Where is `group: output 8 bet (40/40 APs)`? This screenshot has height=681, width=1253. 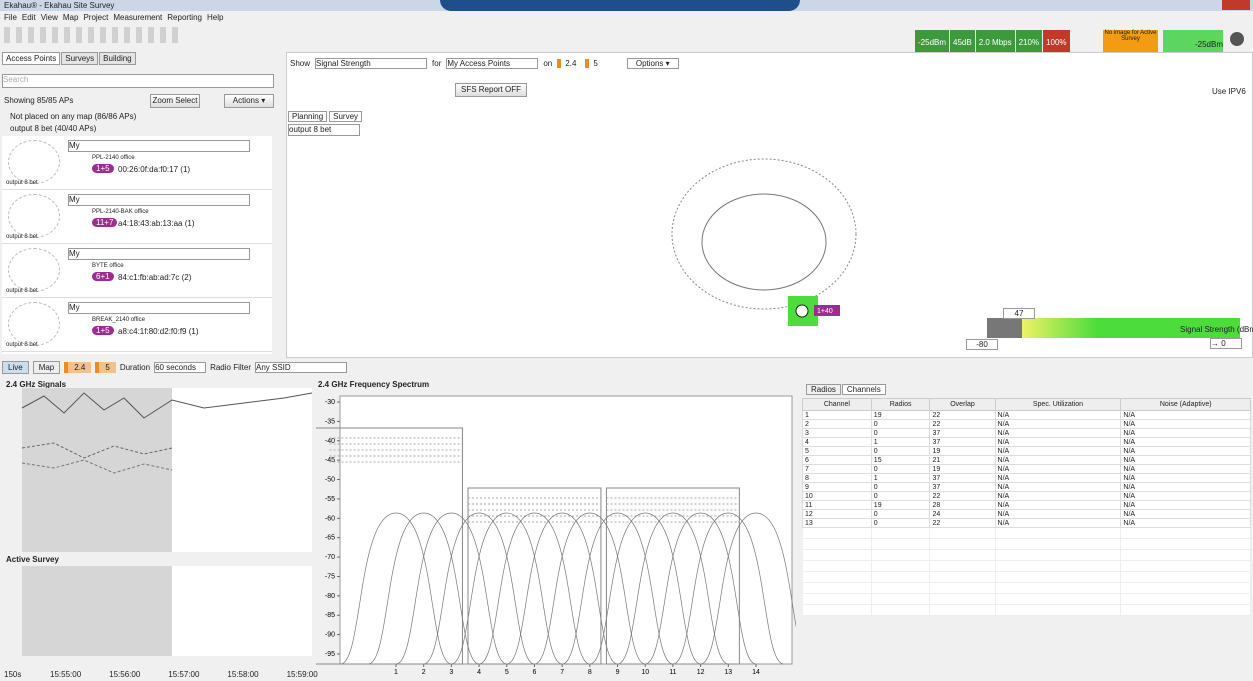
group: output 8 bet (40/40 APs) is located at coordinates (53, 128).